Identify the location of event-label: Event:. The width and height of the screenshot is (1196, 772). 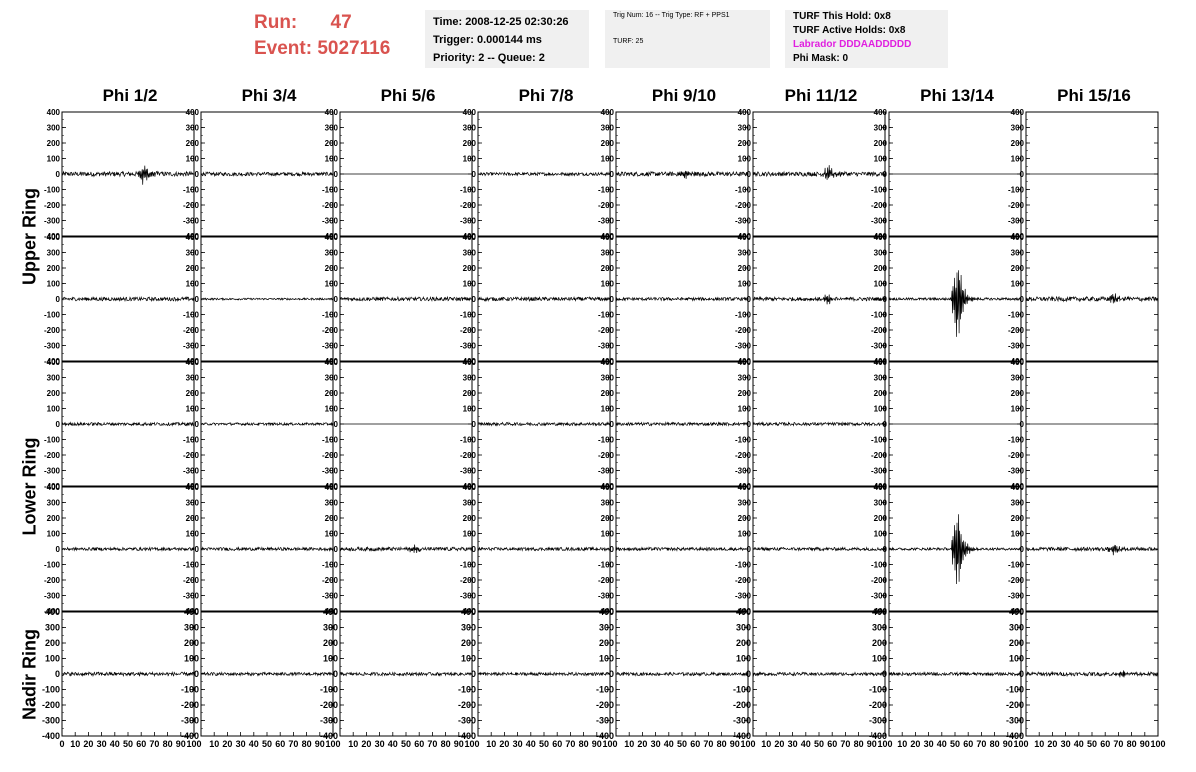
(283, 48).